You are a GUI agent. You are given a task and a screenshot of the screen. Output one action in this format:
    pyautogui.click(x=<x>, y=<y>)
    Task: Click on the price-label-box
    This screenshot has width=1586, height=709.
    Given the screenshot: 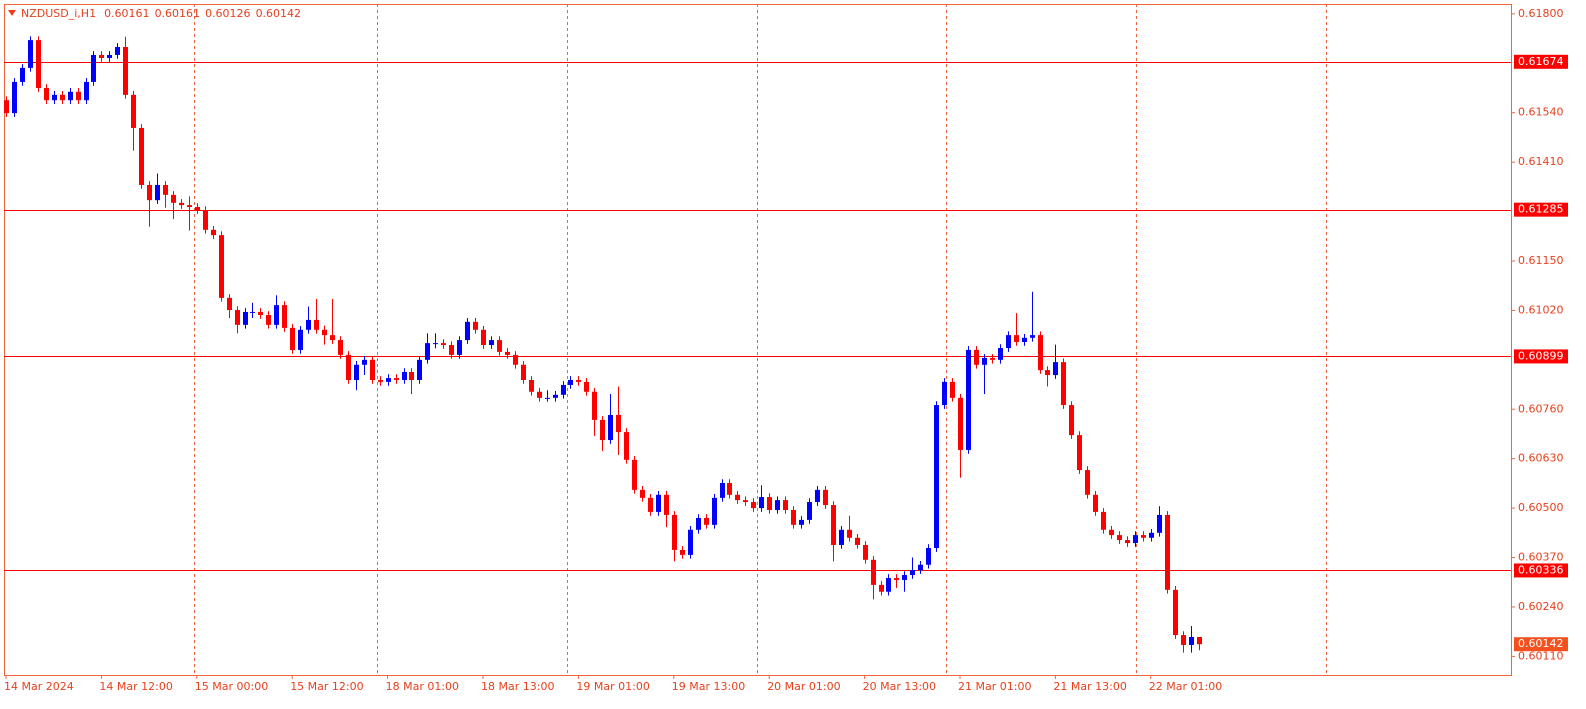 What is the action you would take?
    pyautogui.click(x=1541, y=644)
    